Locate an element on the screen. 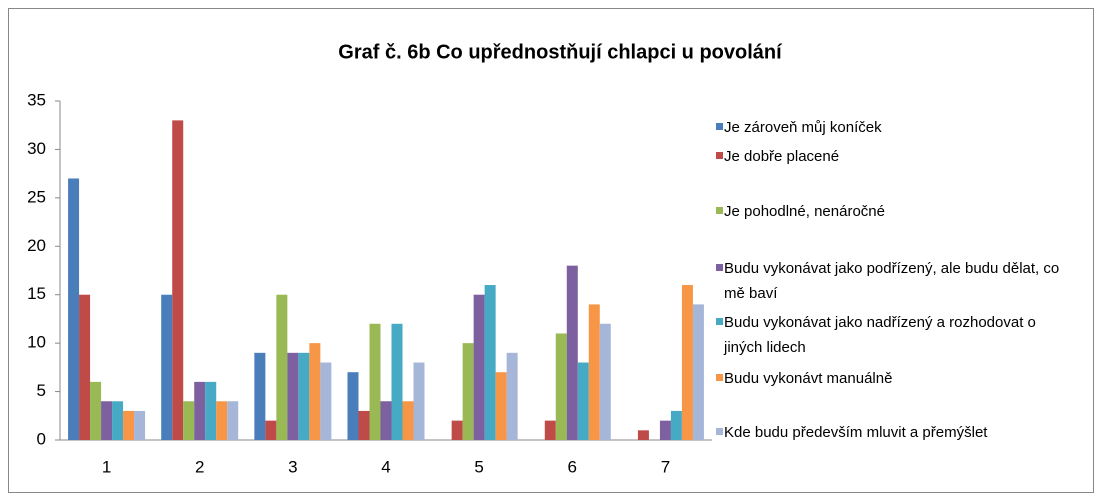 This screenshot has height=501, width=1102. y-tick-label: 35 is located at coordinates (36, 99).